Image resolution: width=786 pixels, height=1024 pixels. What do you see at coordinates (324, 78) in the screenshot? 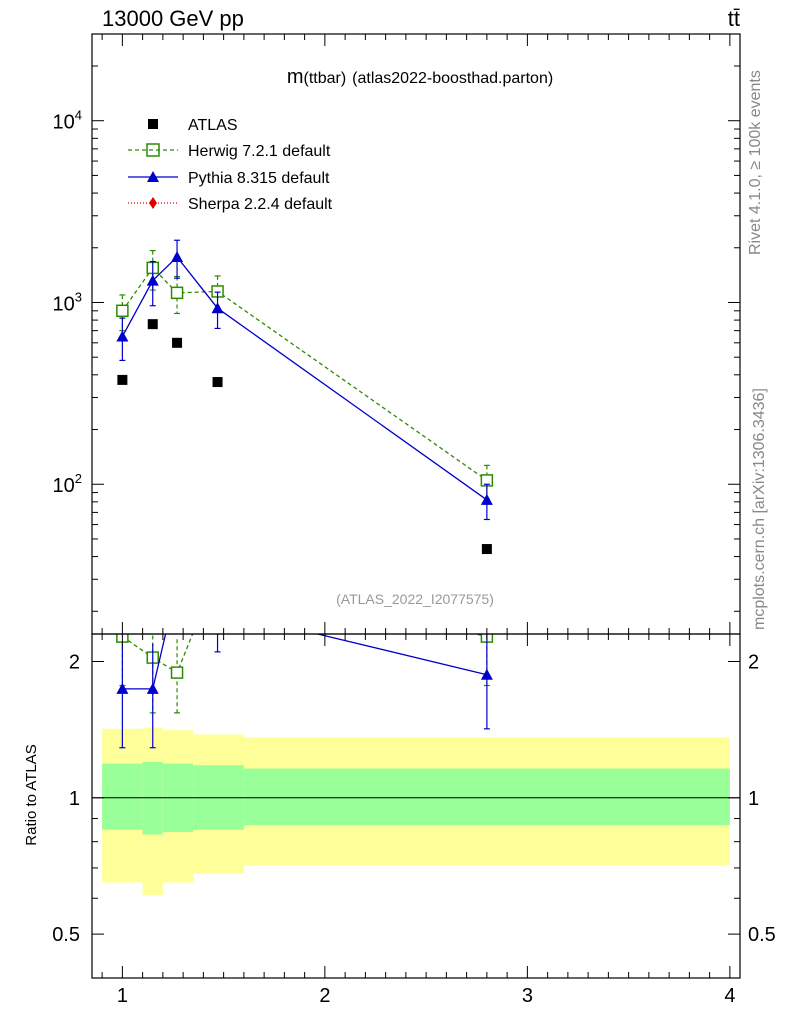
I see `title-sub: (ttbar)` at bounding box center [324, 78].